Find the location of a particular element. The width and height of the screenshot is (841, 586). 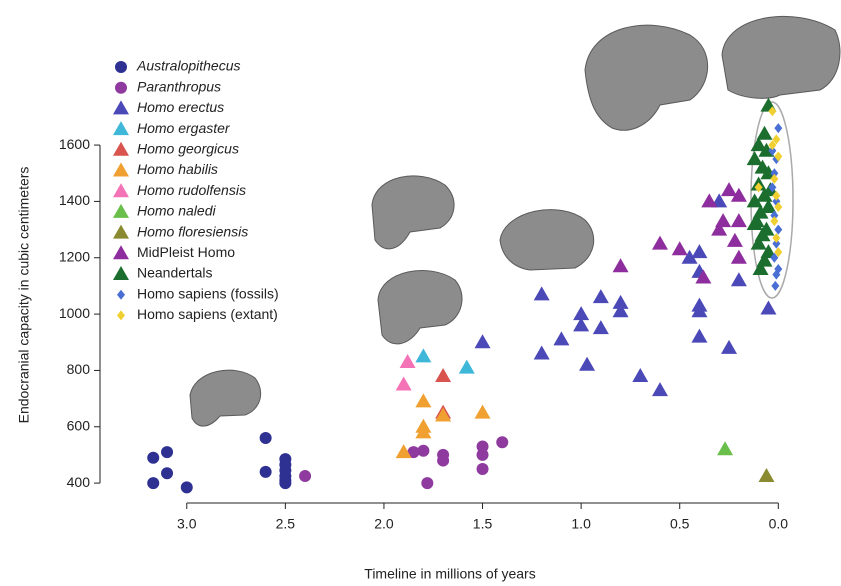

legend-label: Homo sapiens (extant) is located at coordinates (207, 314).